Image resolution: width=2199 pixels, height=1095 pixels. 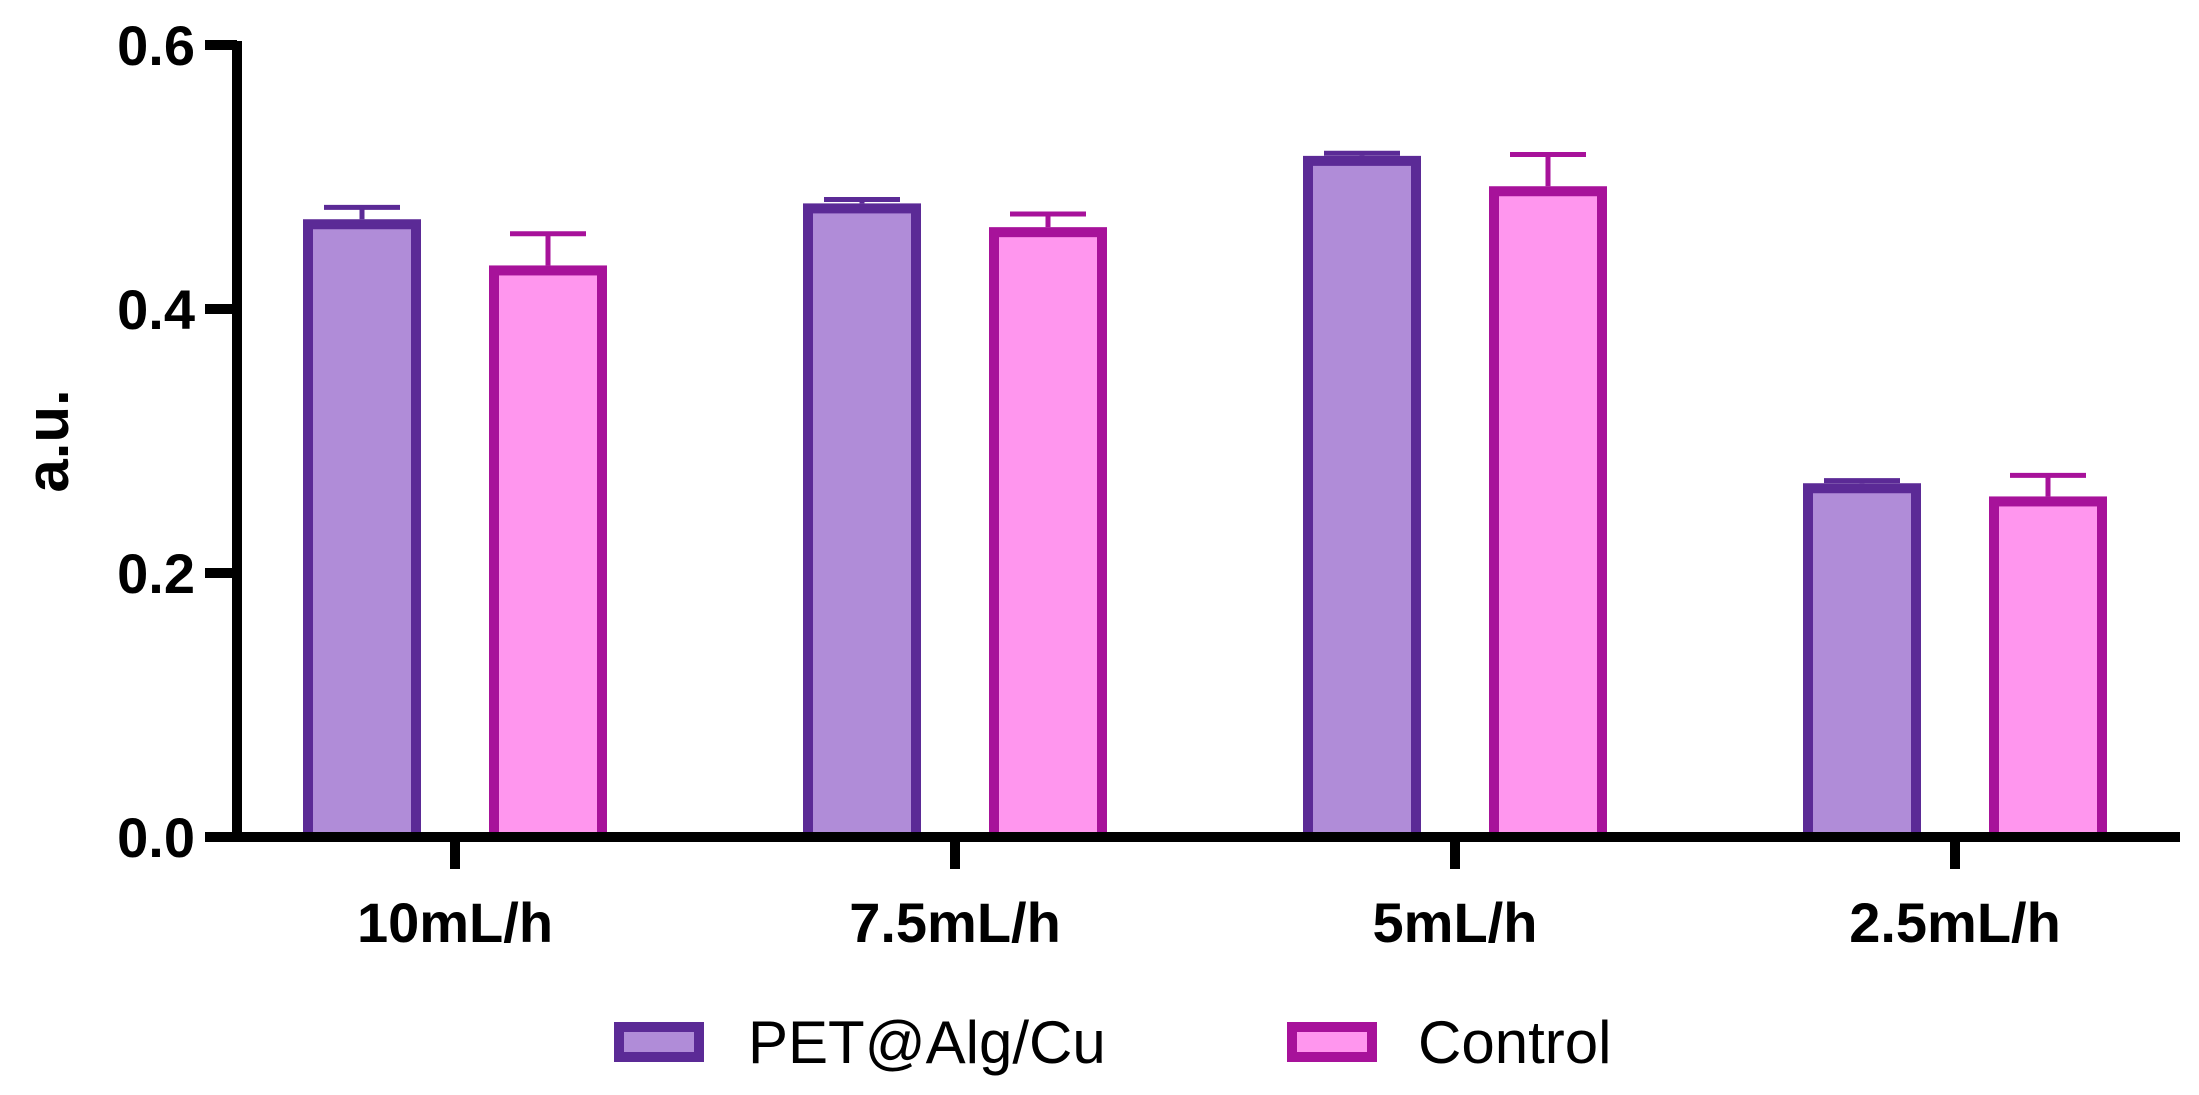 I want to click on legend-swatch-control, so click(x=1332, y=1042).